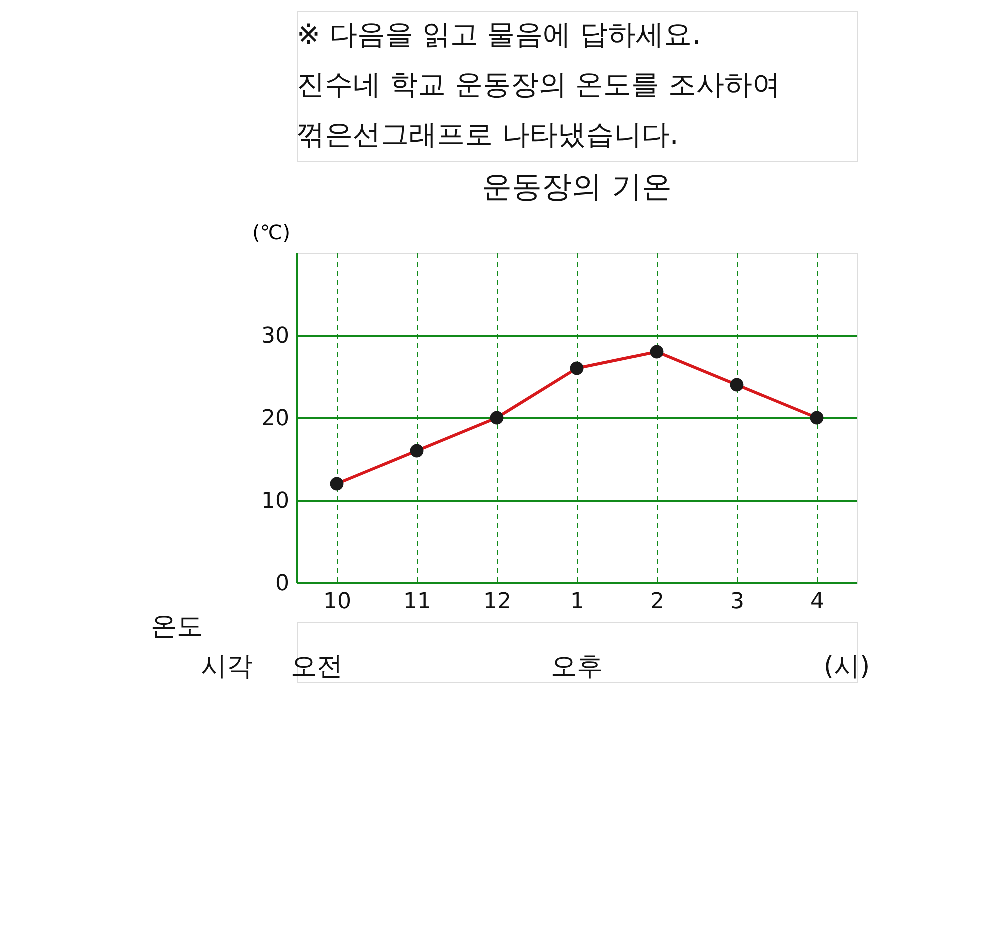  What do you see at coordinates (577, 187) in the screenshot?
I see `chart-title: 운동장의 기온` at bounding box center [577, 187].